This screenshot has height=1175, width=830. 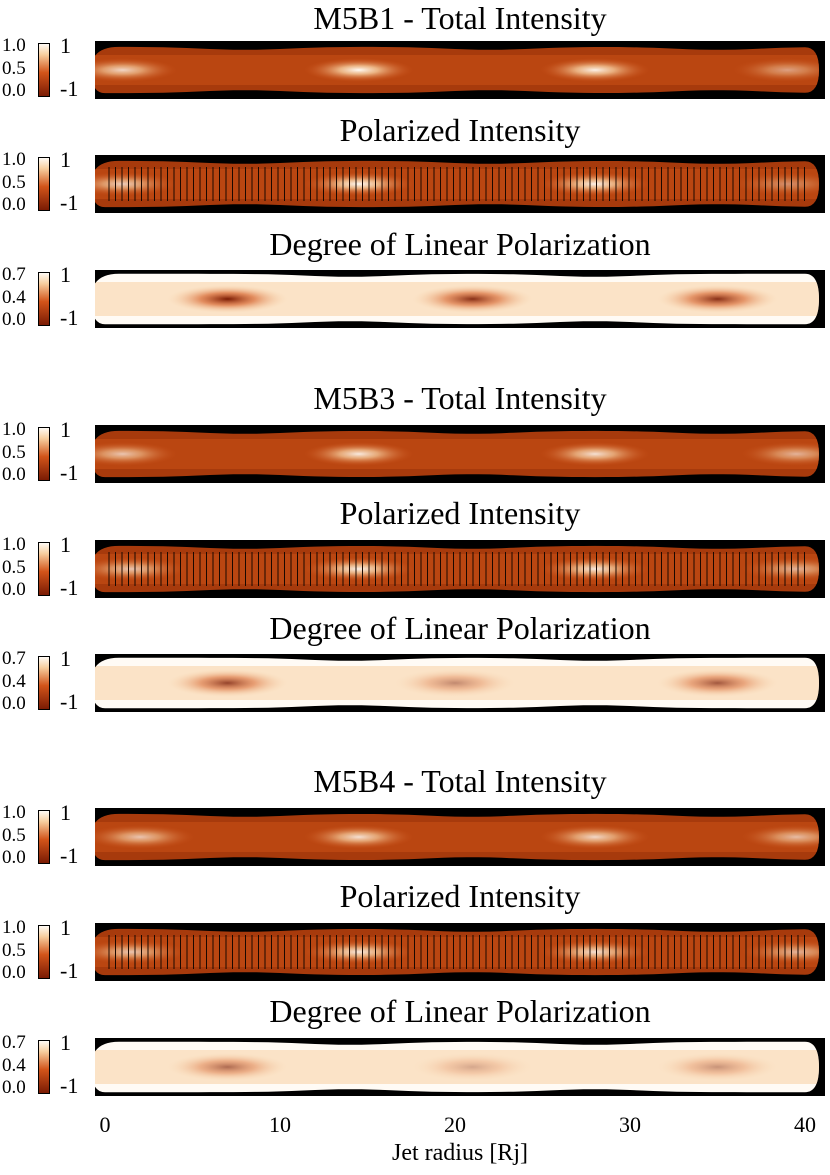 What do you see at coordinates (460, 781) in the screenshot?
I see `panel-title: M5B4 - Total Intensity` at bounding box center [460, 781].